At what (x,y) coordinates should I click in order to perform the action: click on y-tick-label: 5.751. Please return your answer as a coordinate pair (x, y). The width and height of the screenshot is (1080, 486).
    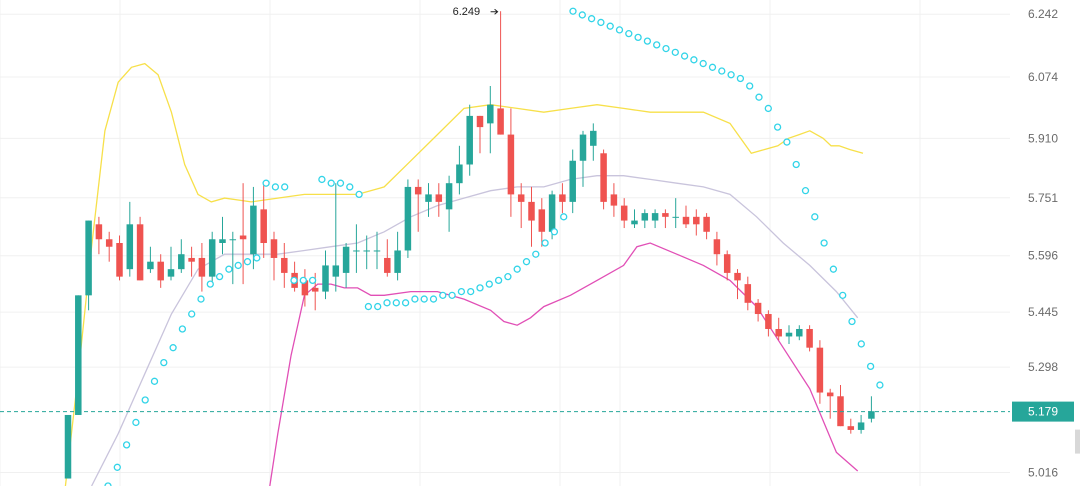
    Looking at the image, I should click on (1043, 198).